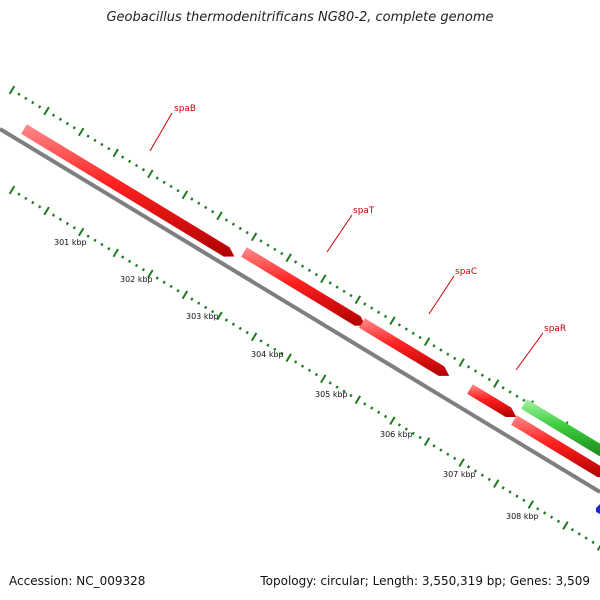 This screenshot has height=600, width=600. Describe the element at coordinates (560, 427) in the screenshot. I see `gene-arrow-green` at that location.